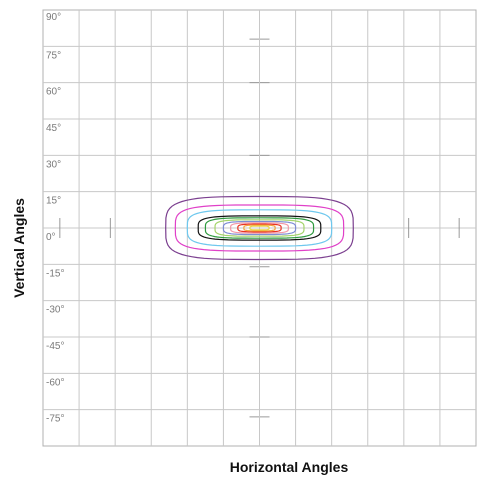  What do you see at coordinates (53, 164) in the screenshot?
I see `y-tick-label: 30°` at bounding box center [53, 164].